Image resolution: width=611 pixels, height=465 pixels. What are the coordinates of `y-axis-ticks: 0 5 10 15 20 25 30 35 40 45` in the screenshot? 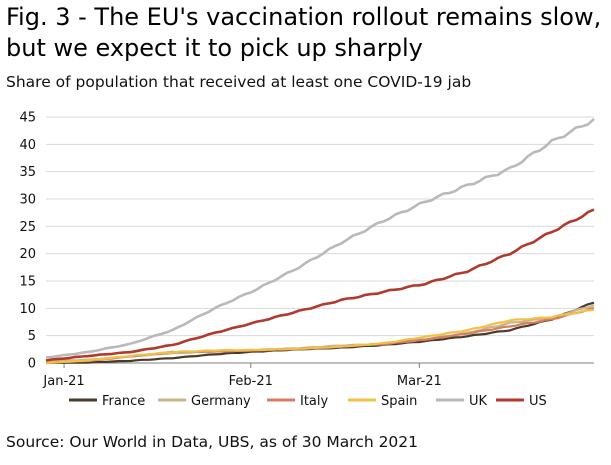 It's located at (27, 241).